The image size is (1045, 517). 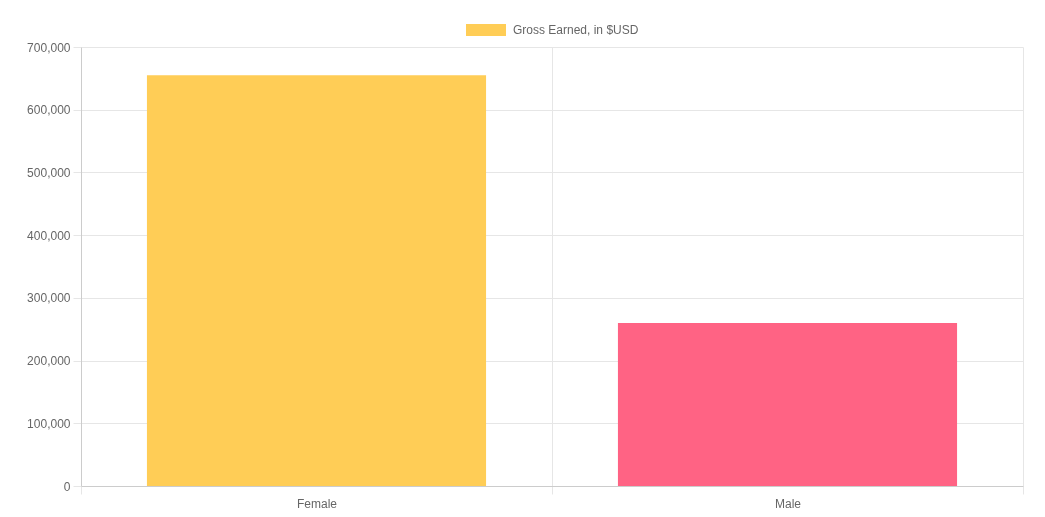 I want to click on y-tick-label: 200,000, so click(x=49, y=361).